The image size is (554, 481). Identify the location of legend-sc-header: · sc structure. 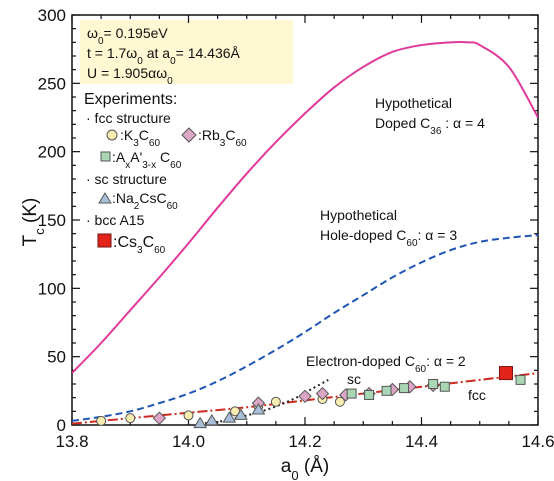
(126, 179).